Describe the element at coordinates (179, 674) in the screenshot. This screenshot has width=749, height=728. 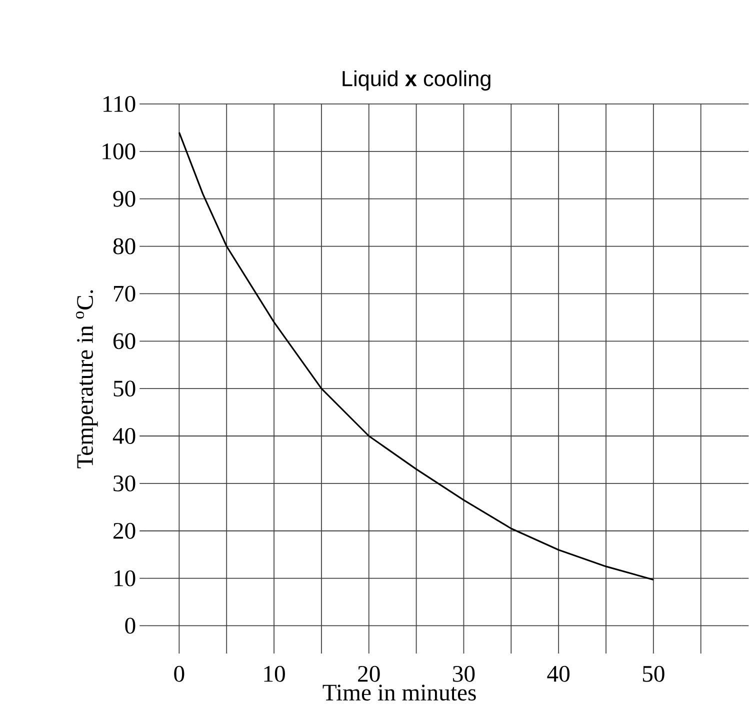
I see `x-tick-label: 0` at that location.